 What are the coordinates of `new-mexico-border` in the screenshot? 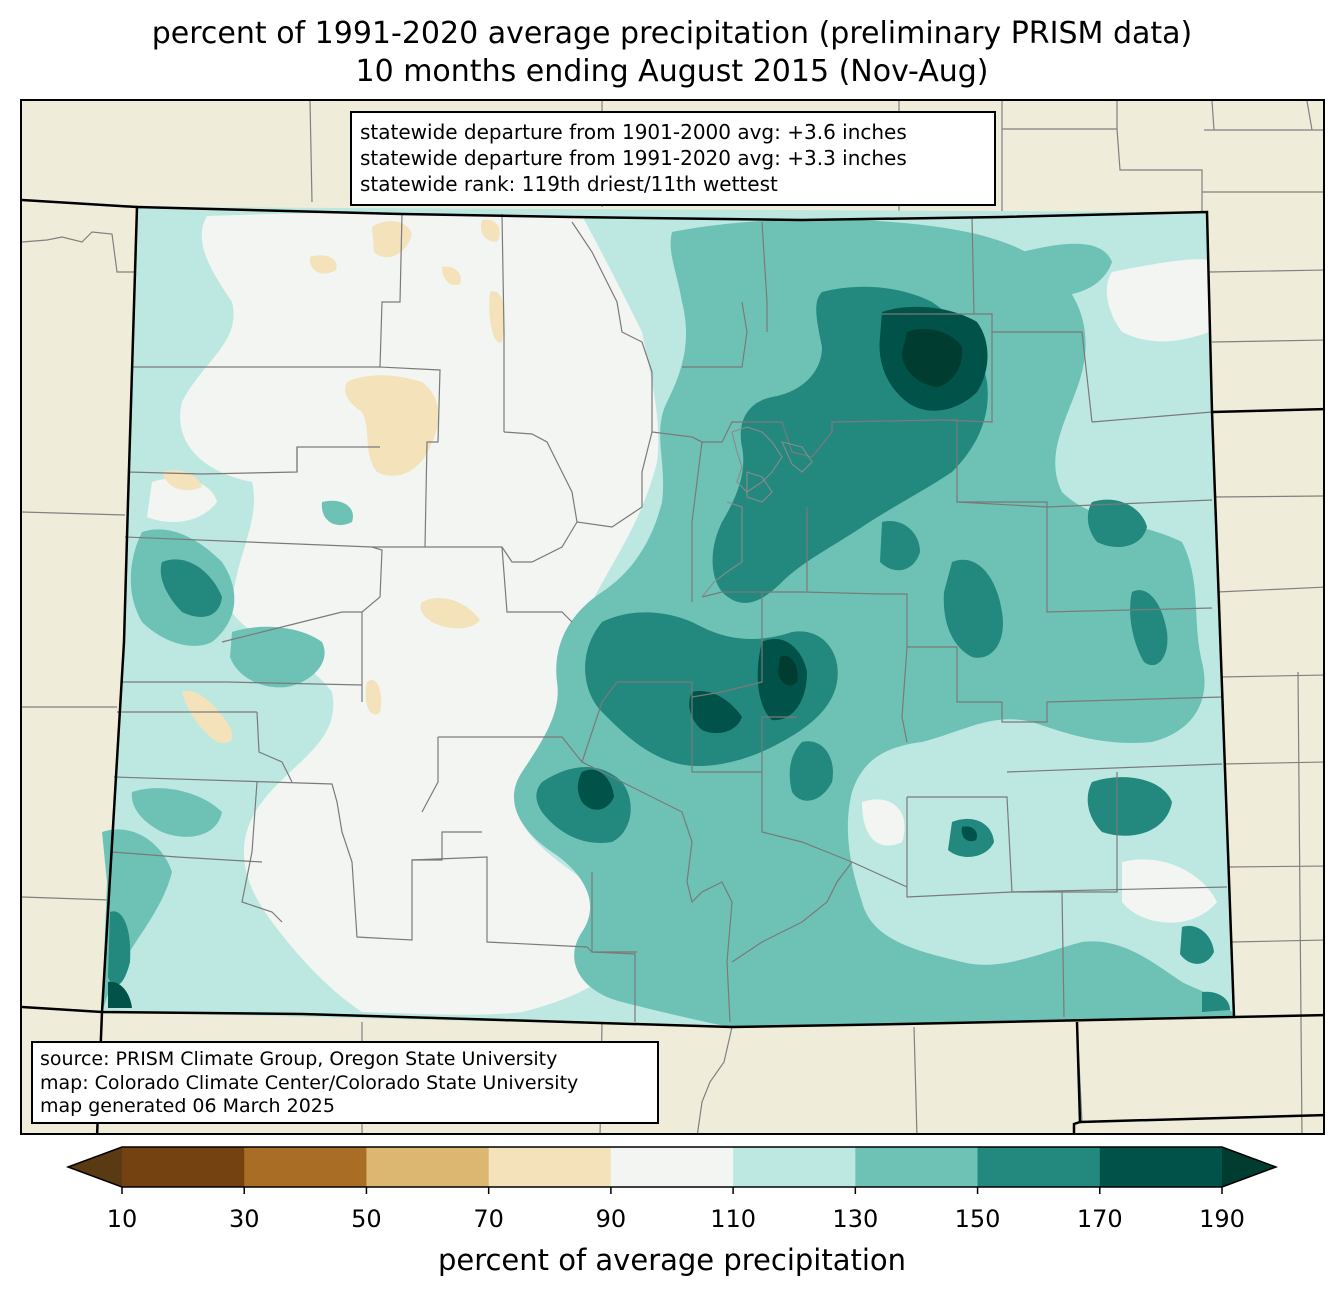 It's located at (62, 1009).